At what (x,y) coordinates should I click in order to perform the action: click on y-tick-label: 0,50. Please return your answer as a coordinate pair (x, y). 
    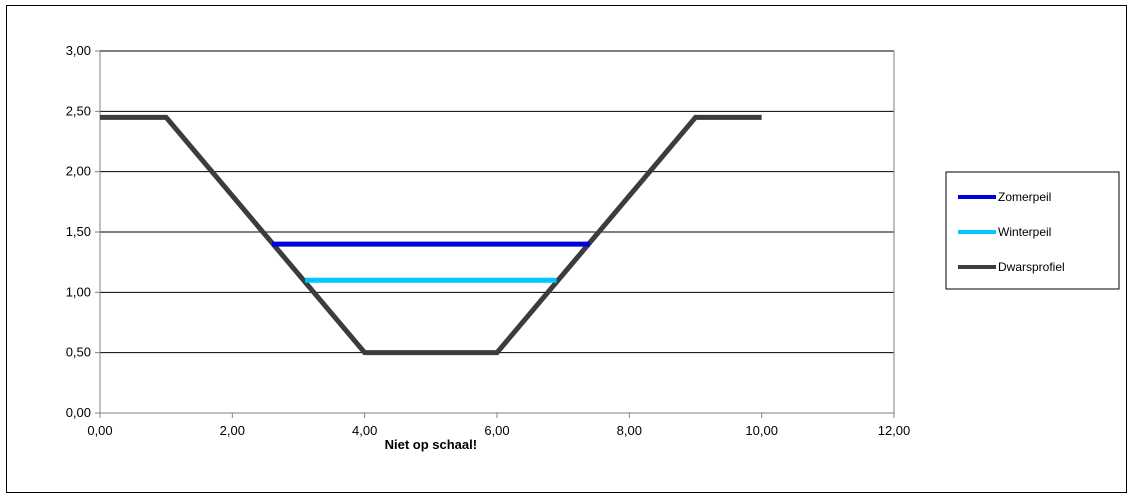
    Looking at the image, I should click on (78, 352).